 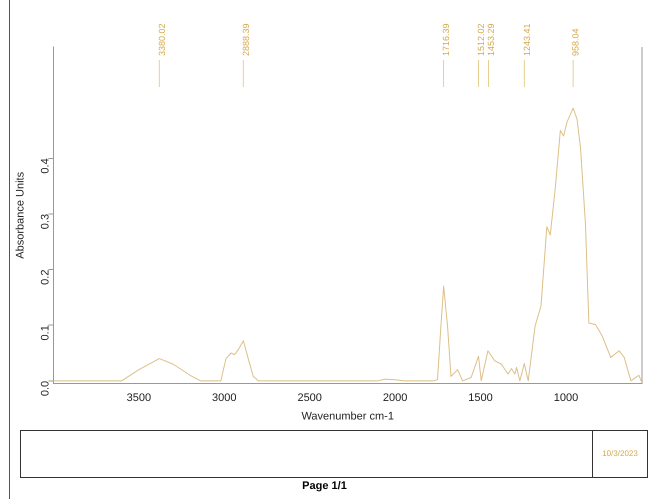 What do you see at coordinates (20, 215) in the screenshot?
I see `y-axis-title: Absorbance Units` at bounding box center [20, 215].